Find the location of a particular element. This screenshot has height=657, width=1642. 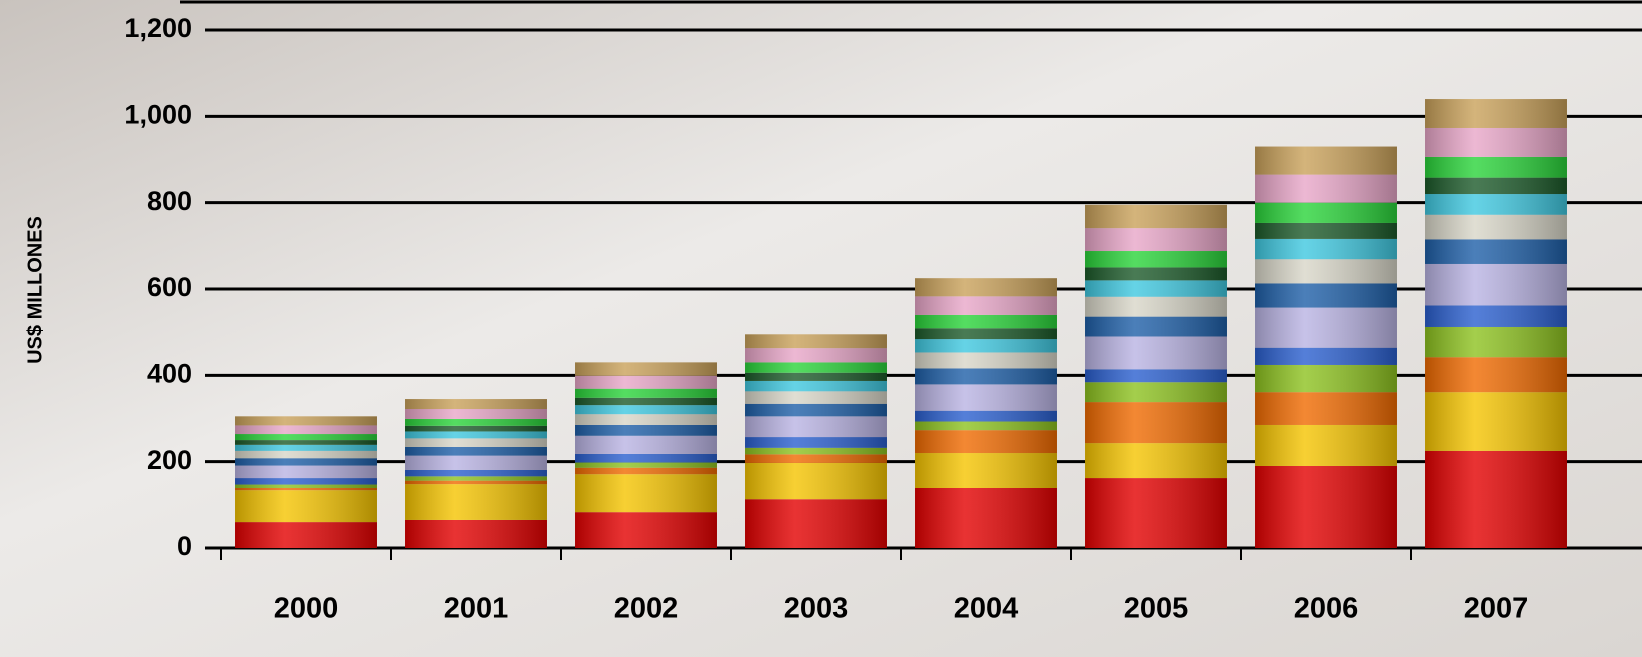

y-axis-label: US$ MILLONES is located at coordinates (35, 290).